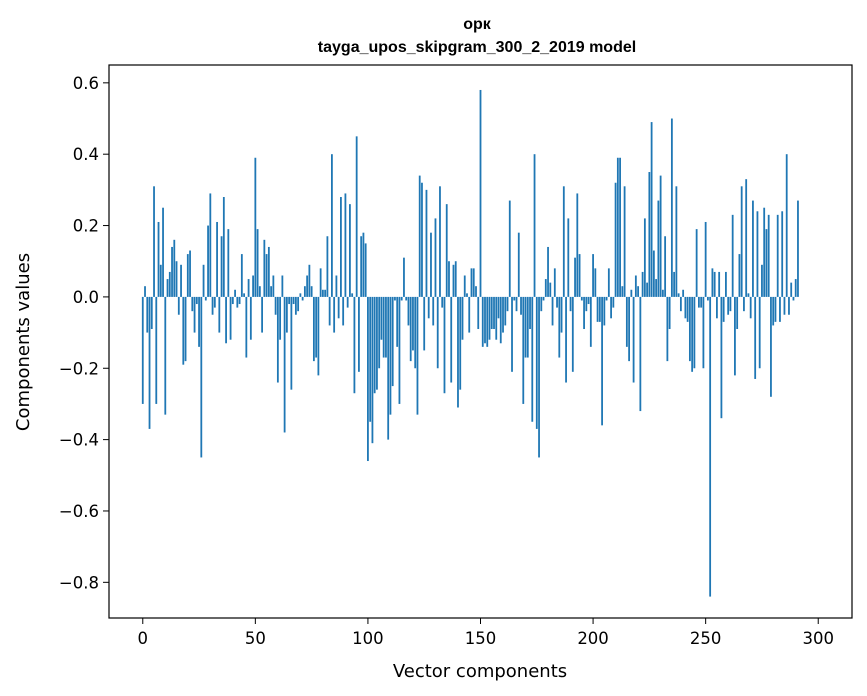  What do you see at coordinates (79, 511) in the screenshot?
I see `y-tick-label: −0.6` at bounding box center [79, 511].